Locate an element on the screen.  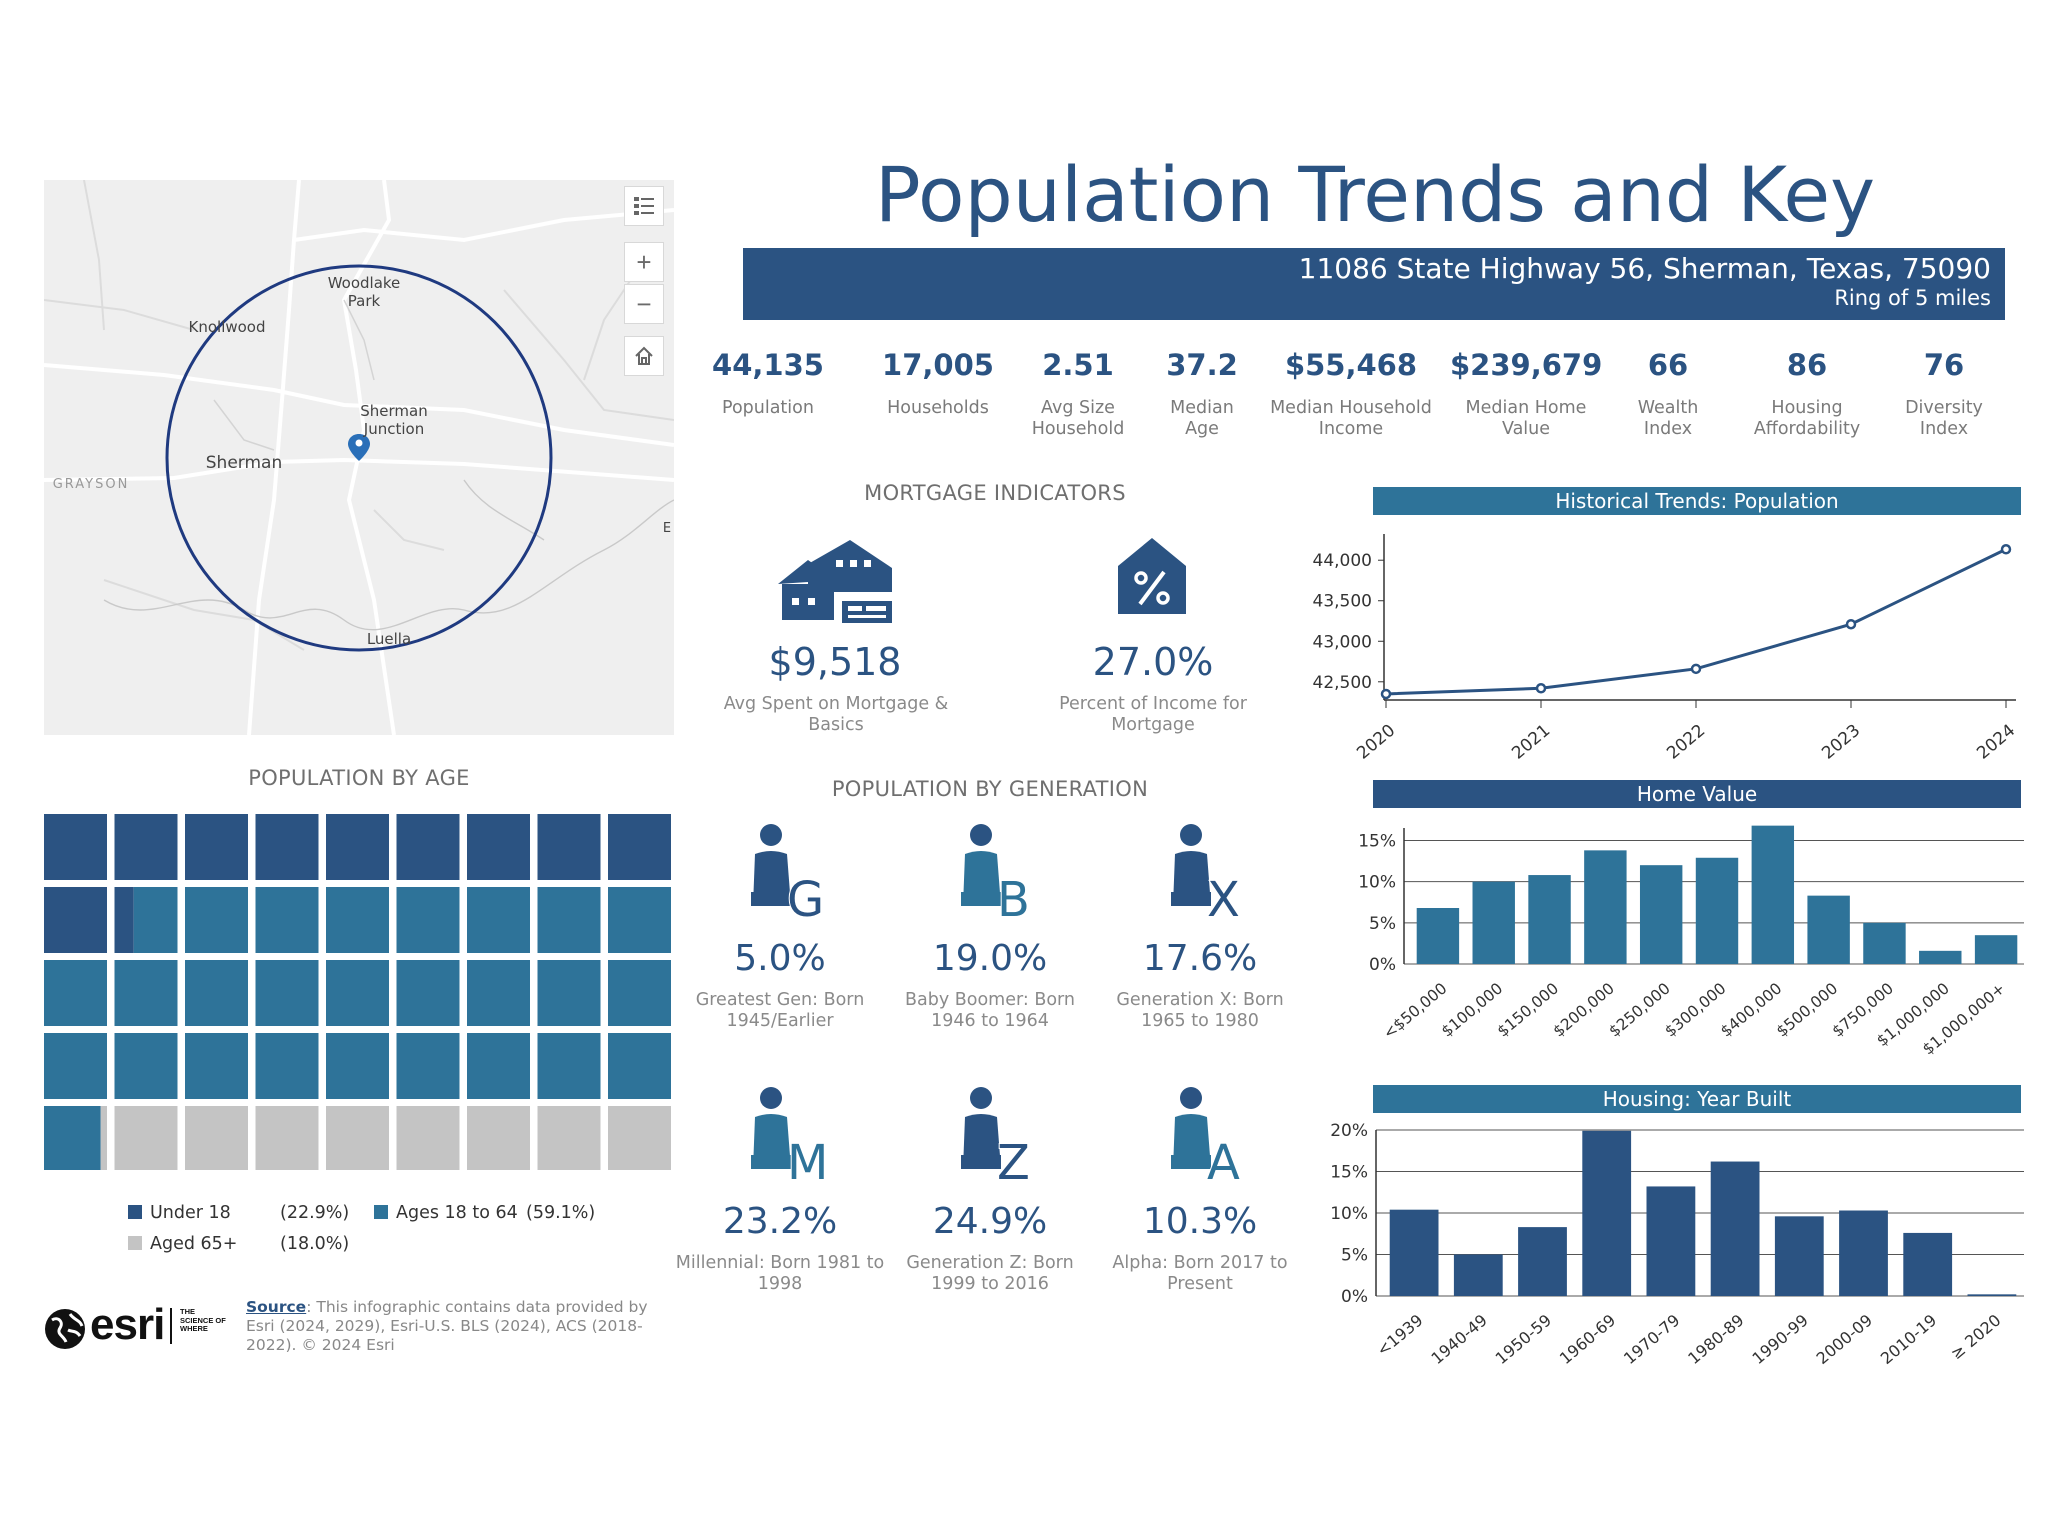
x-tick-label: $300,000 is located at coordinates (1695, 1009).